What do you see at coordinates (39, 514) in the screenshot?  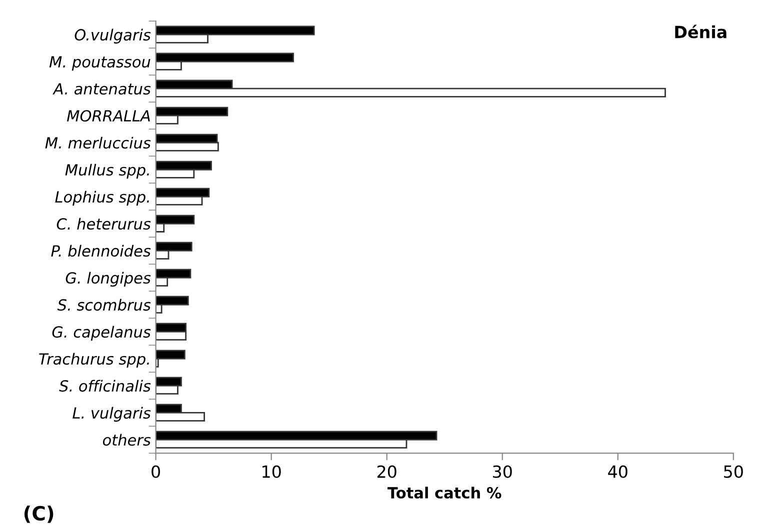 I see `text: (C)` at bounding box center [39, 514].